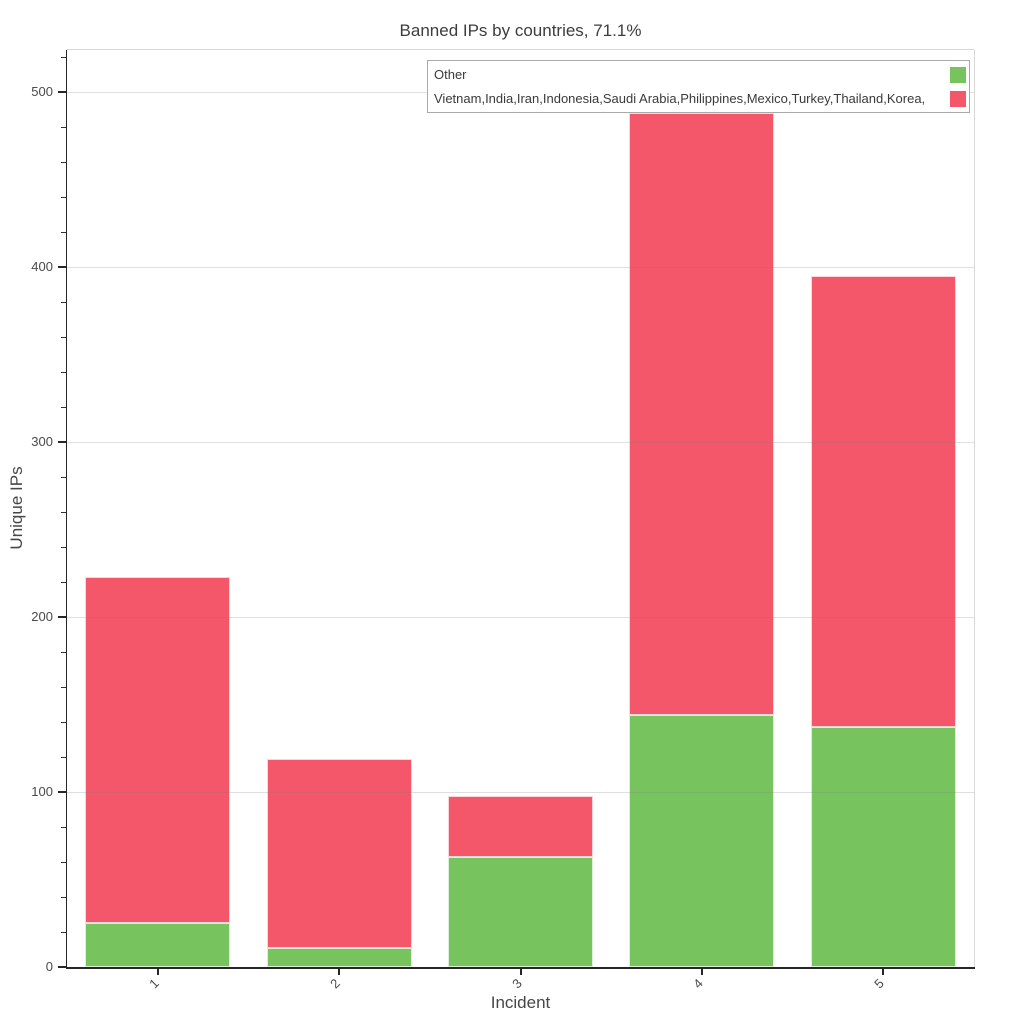  What do you see at coordinates (520, 49) in the screenshot?
I see `top-spine` at bounding box center [520, 49].